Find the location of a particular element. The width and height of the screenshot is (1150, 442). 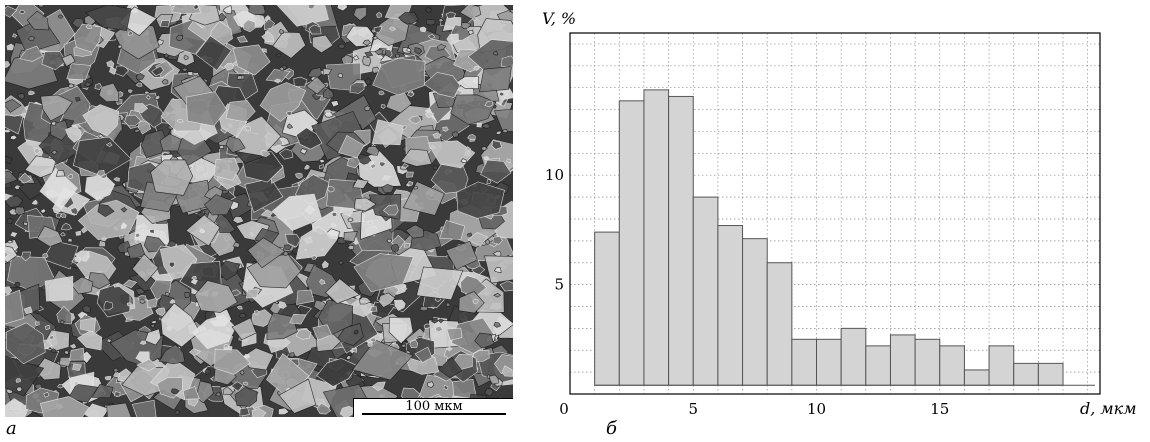

y-tick-label: 10 is located at coordinates (554, 175).